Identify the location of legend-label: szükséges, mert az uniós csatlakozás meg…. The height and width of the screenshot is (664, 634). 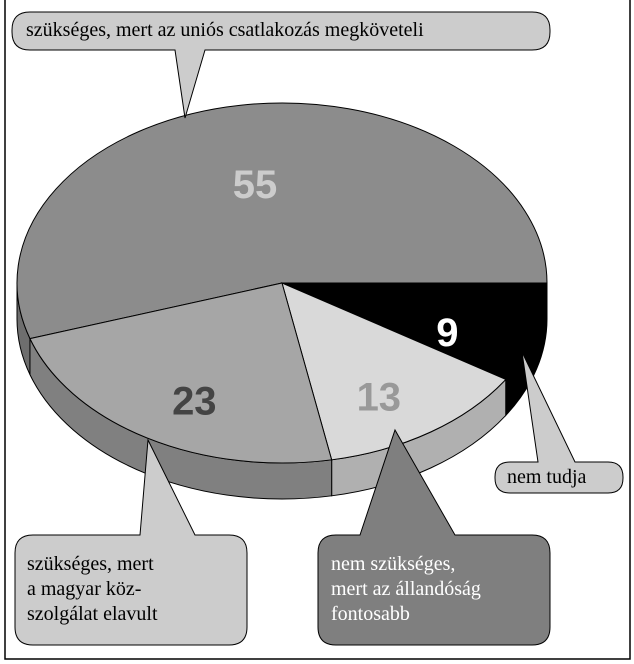
(225, 30).